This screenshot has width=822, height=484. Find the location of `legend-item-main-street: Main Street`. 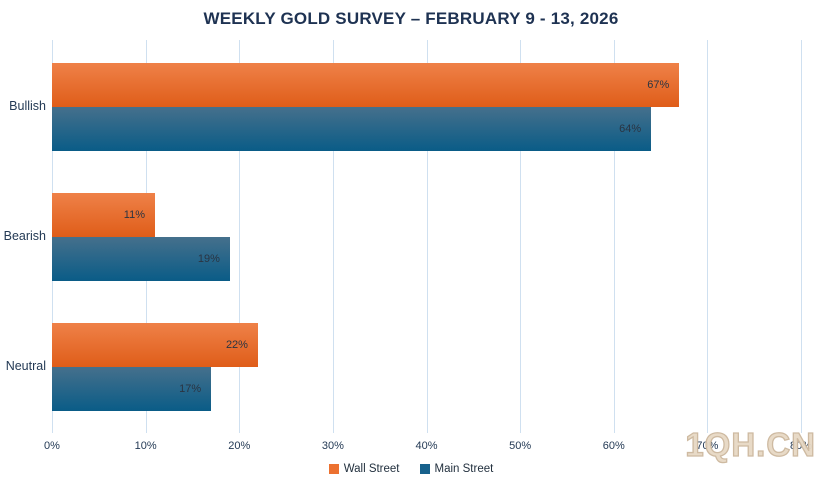

legend-item-main-street: Main Street is located at coordinates (456, 469).